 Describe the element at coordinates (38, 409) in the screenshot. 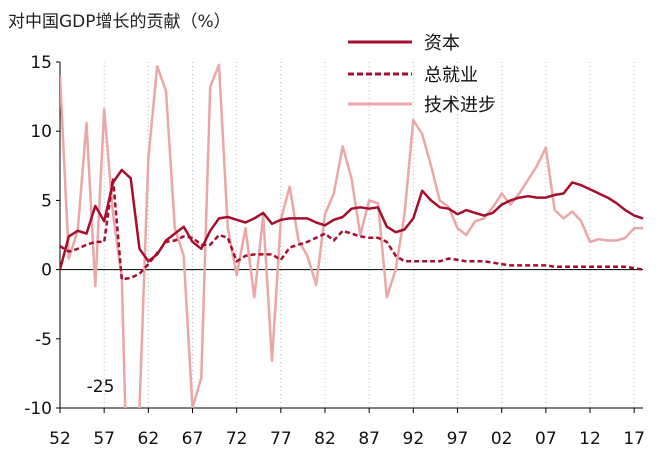

I see `y-tick-label: -10` at that location.